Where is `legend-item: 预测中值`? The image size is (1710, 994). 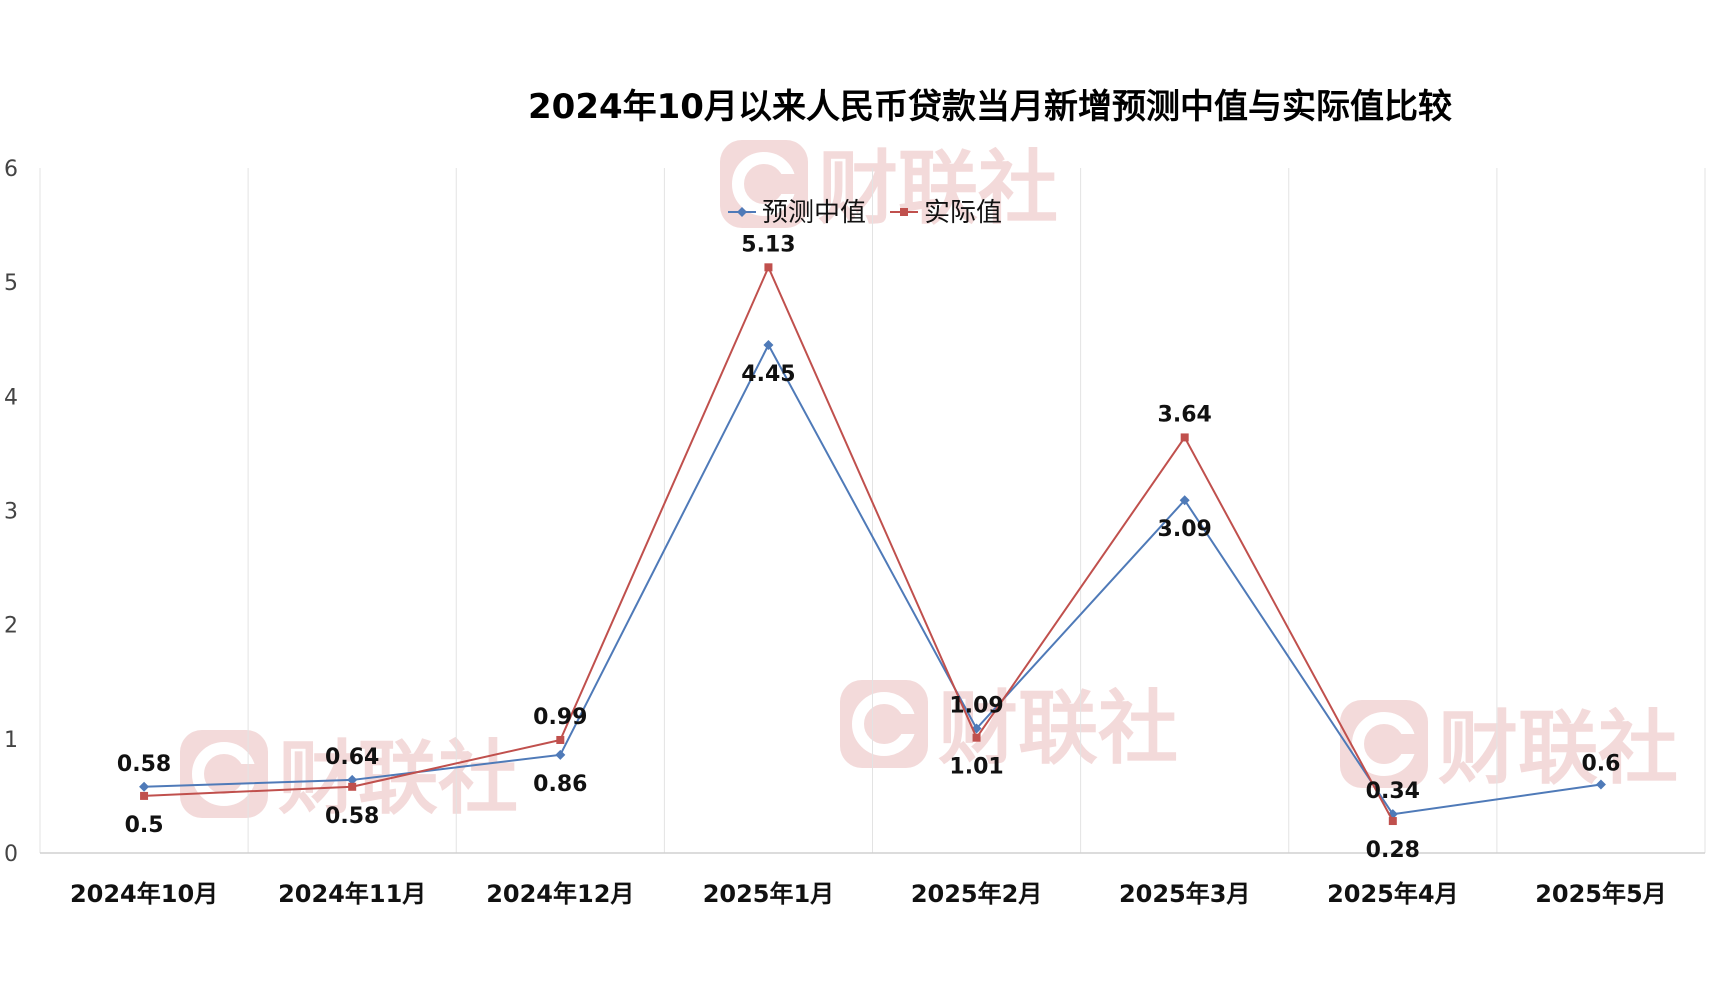
legend-item: 预测中值 is located at coordinates (797, 213).